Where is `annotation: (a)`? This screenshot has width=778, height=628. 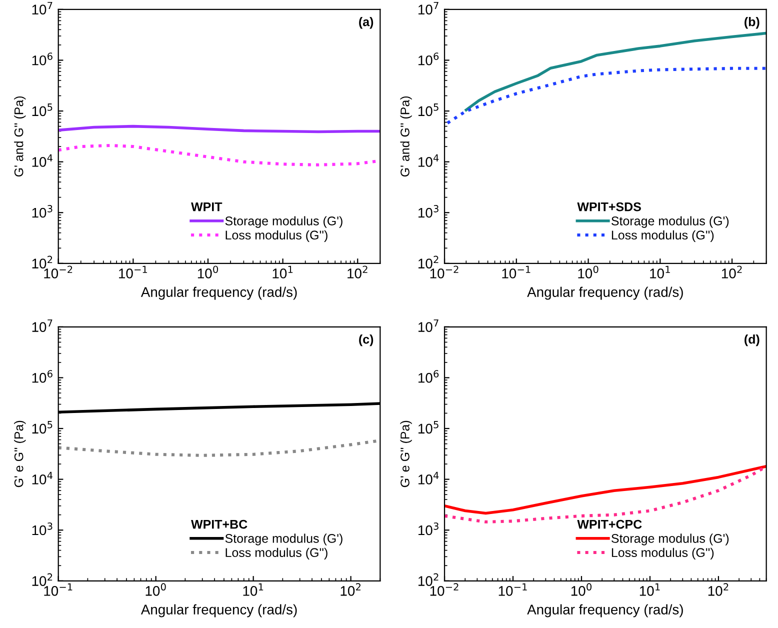 annotation: (a) is located at coordinates (366, 23).